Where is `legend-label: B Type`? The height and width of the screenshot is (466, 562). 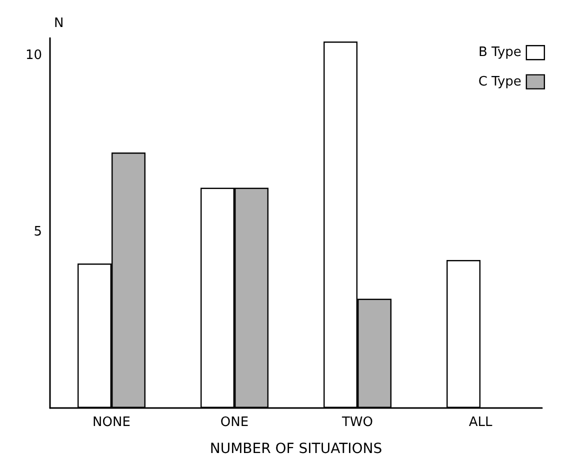 legend-label: B Type is located at coordinates (500, 52).